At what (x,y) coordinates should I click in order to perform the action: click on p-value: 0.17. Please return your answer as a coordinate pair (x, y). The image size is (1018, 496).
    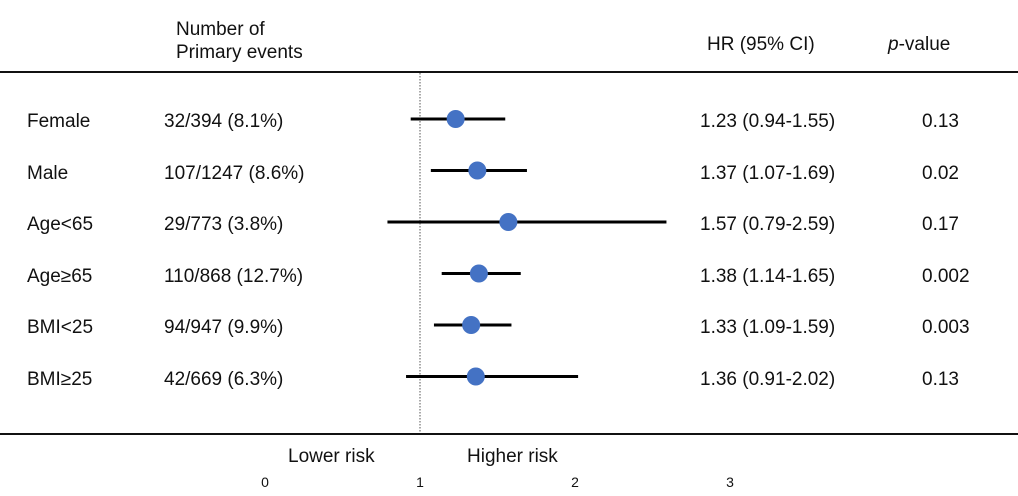
    Looking at the image, I should click on (940, 224).